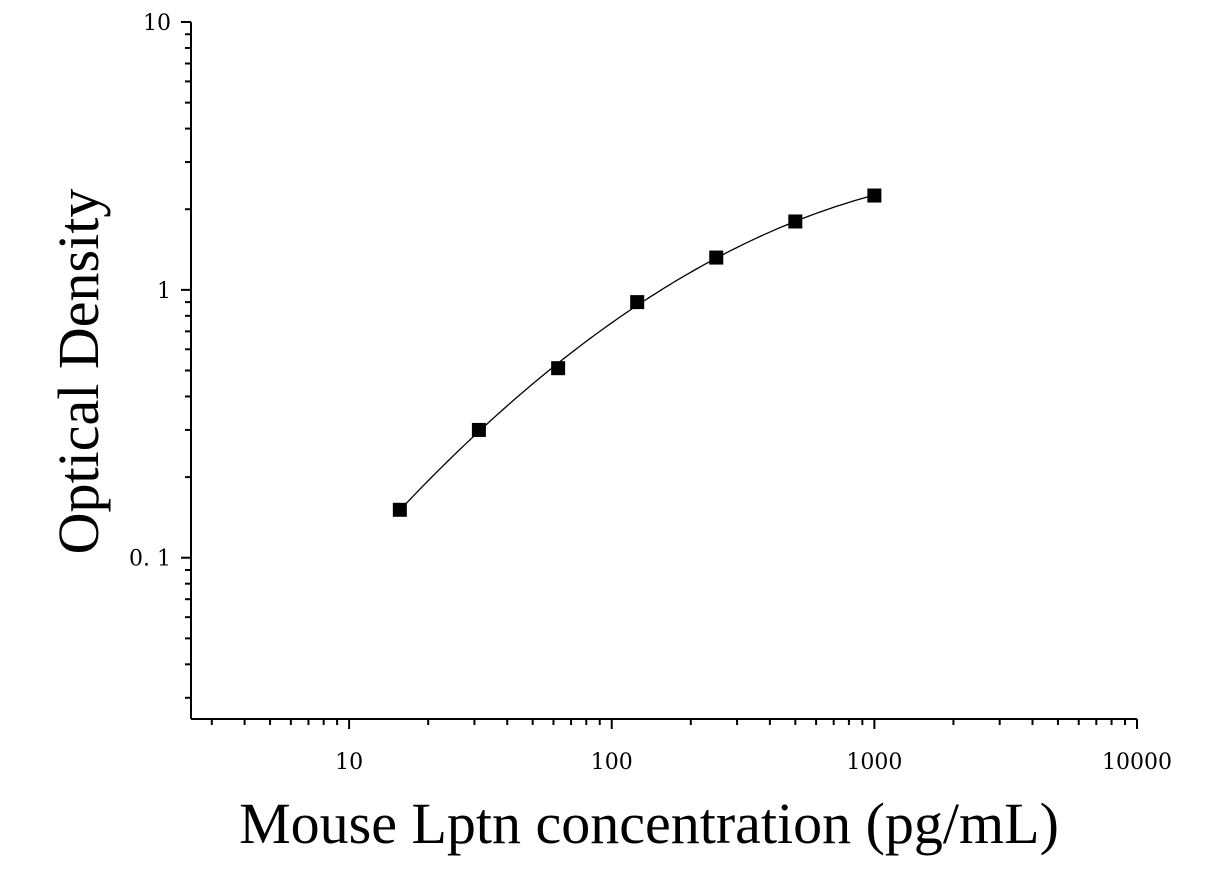 The height and width of the screenshot is (869, 1221). I want to click on x-axis-ticks, so click(674, 724).